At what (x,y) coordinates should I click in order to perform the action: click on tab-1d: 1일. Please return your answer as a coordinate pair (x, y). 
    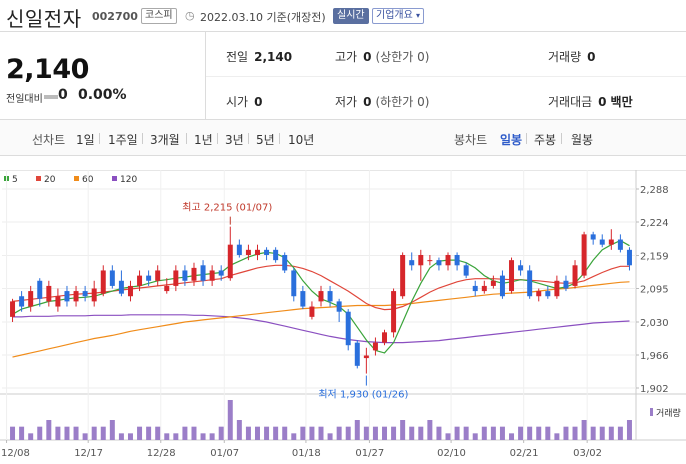
    Looking at the image, I should click on (85, 140).